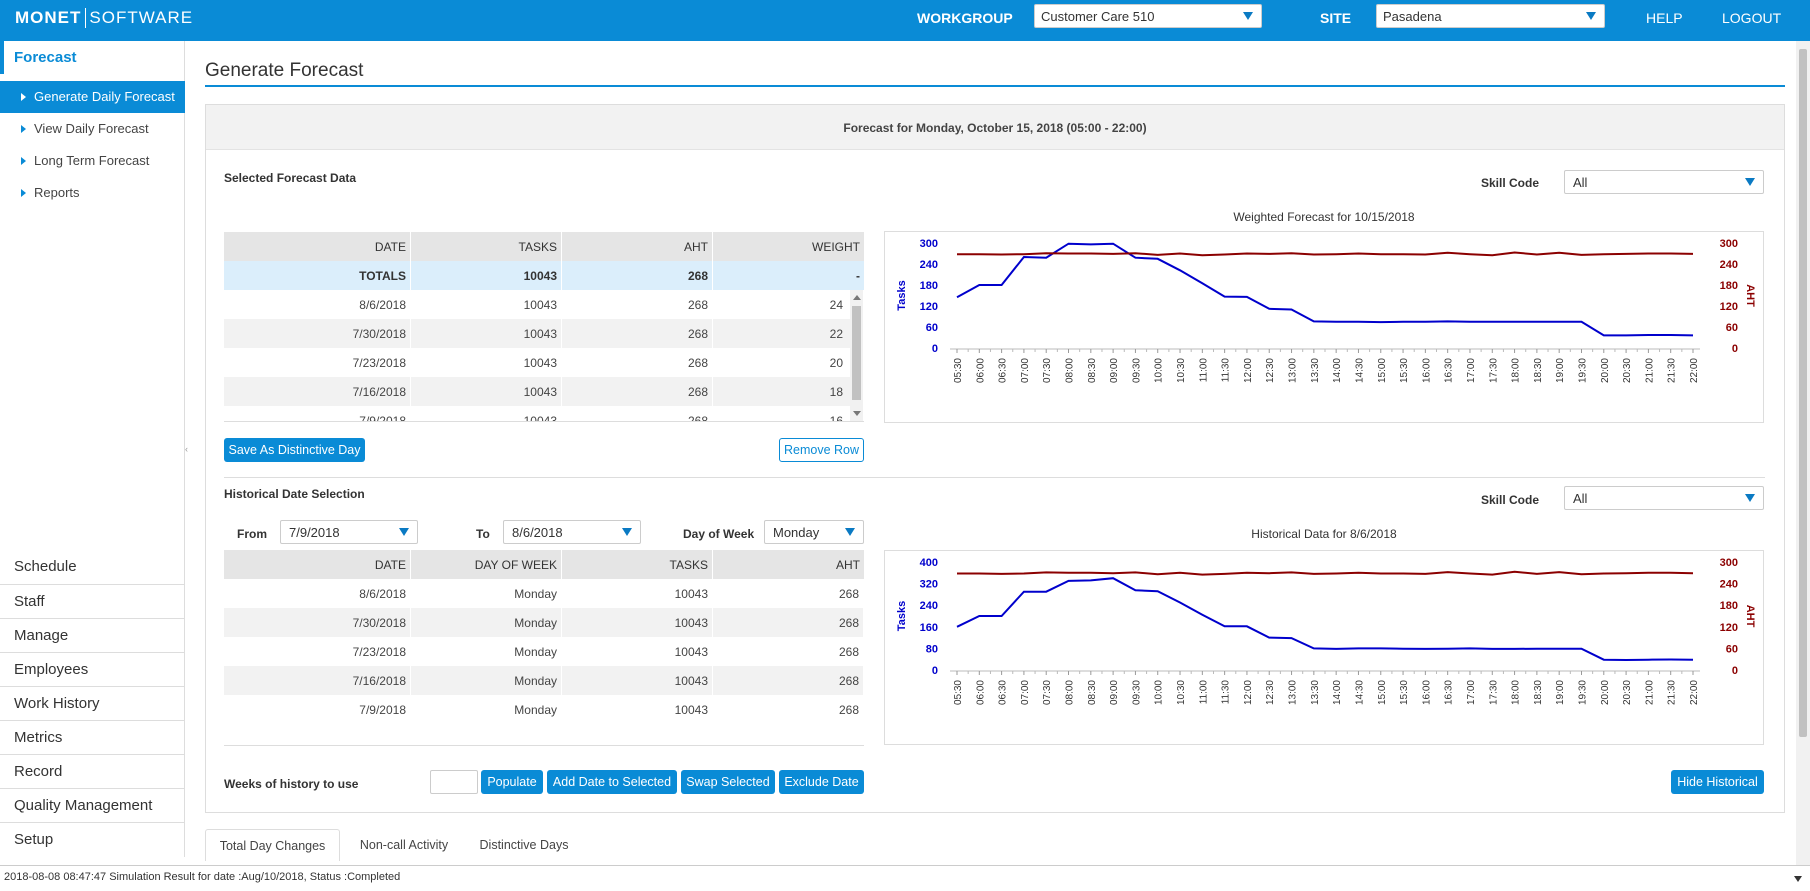 Image resolution: width=1810 pixels, height=891 pixels. What do you see at coordinates (544, 593) in the screenshot?
I see `table-row: 8/6/2018 Monday 10043 268` at bounding box center [544, 593].